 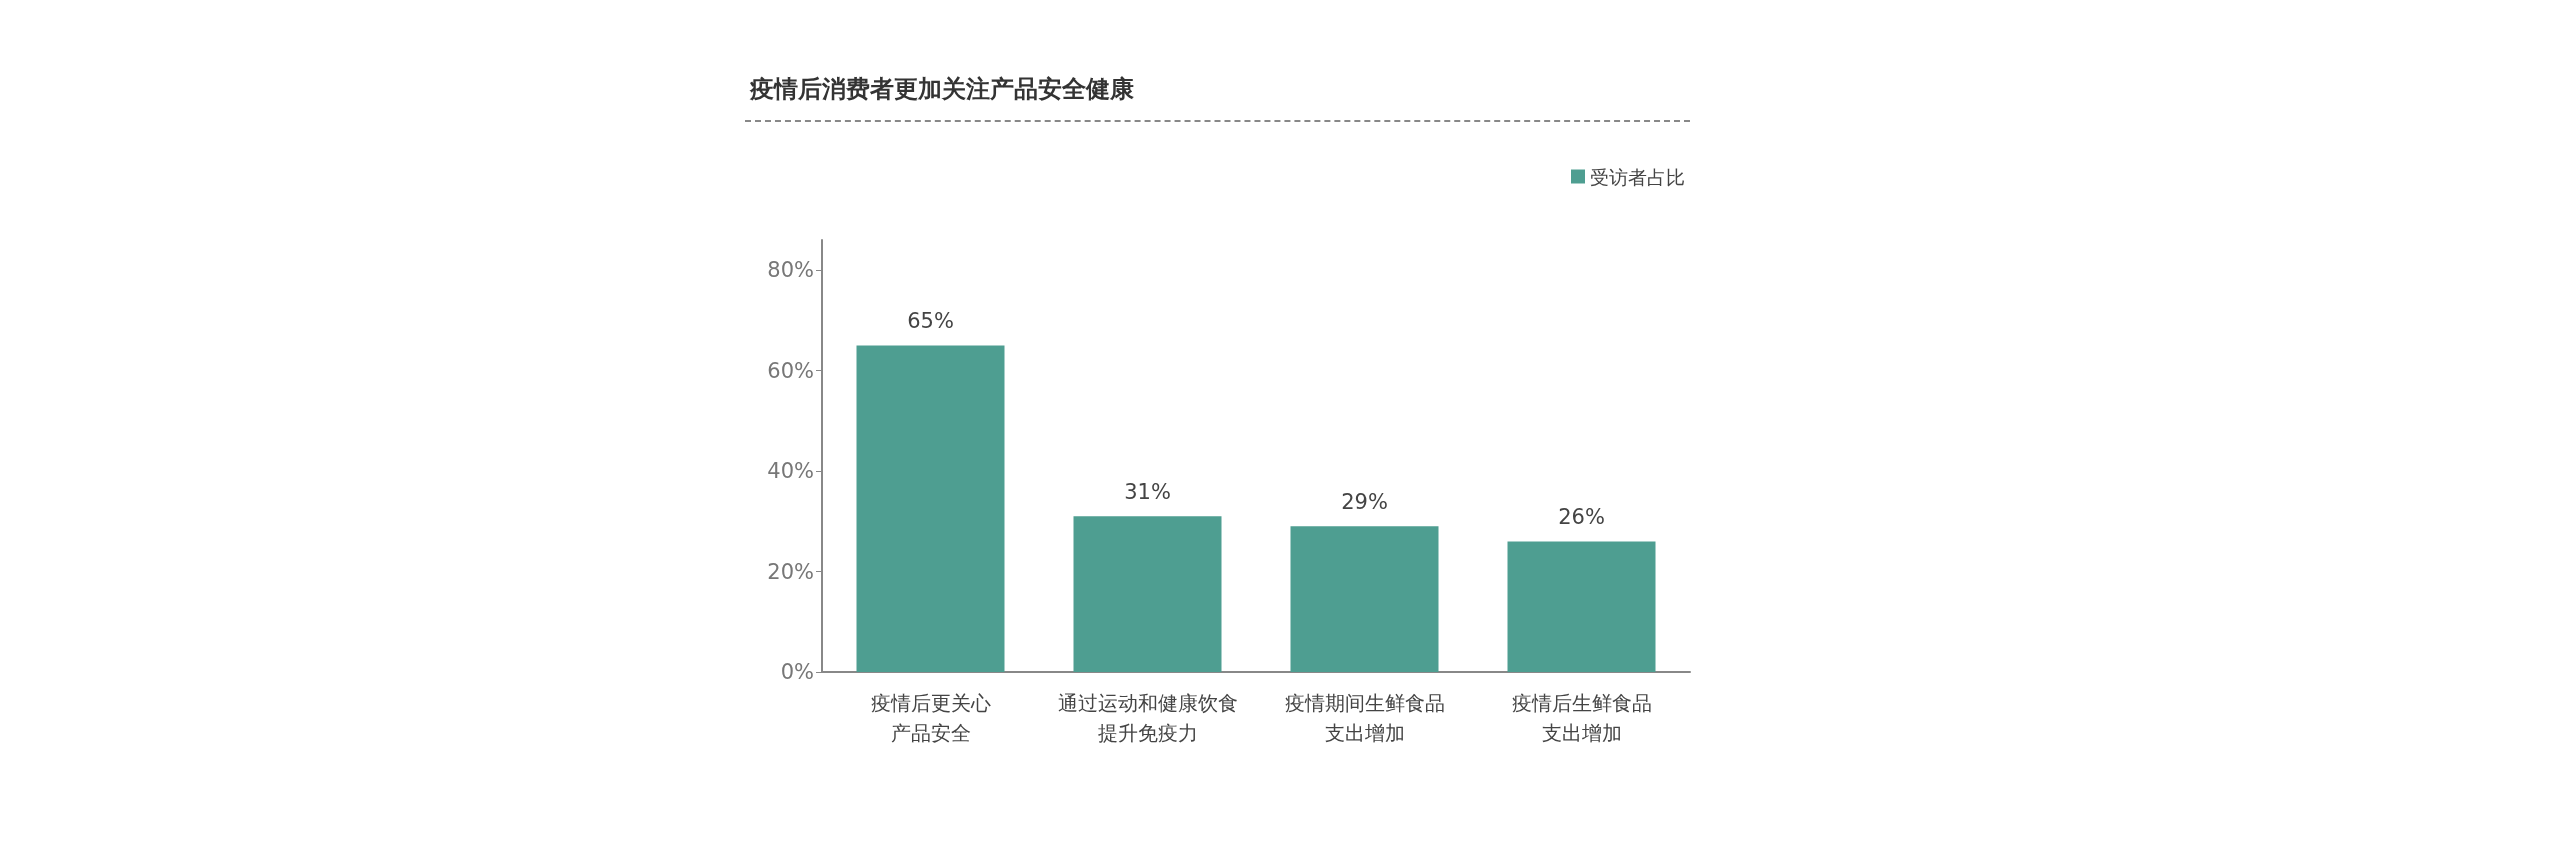 I want to click on x-tick-label: 疫情后生鲜食品支出增加, so click(x=1581, y=718).